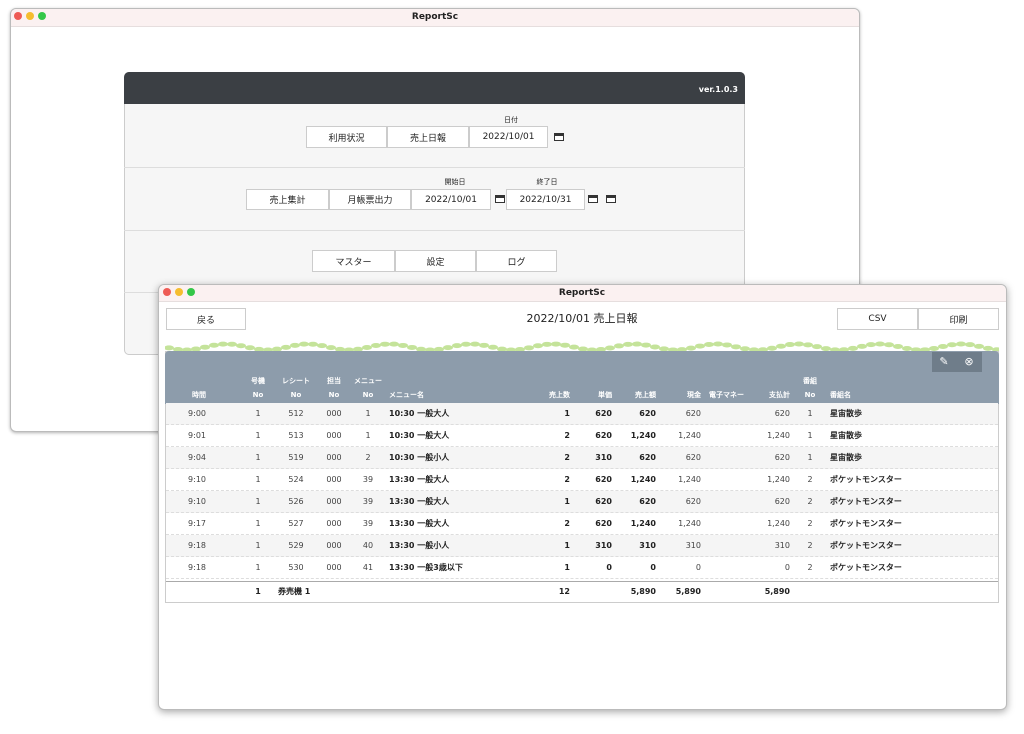 This screenshot has height=734, width=1024. What do you see at coordinates (545, 199) in the screenshot?
I see `button: 2022/10/31` at bounding box center [545, 199].